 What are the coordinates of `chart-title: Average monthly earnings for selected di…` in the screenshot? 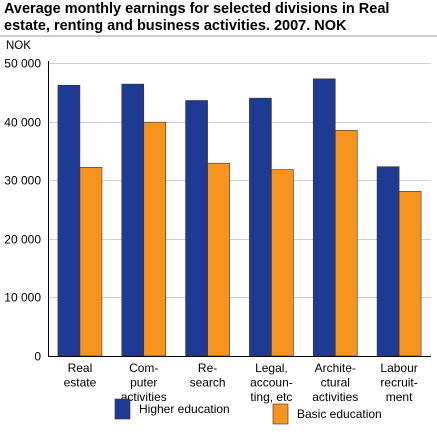 It's located at (197, 17).